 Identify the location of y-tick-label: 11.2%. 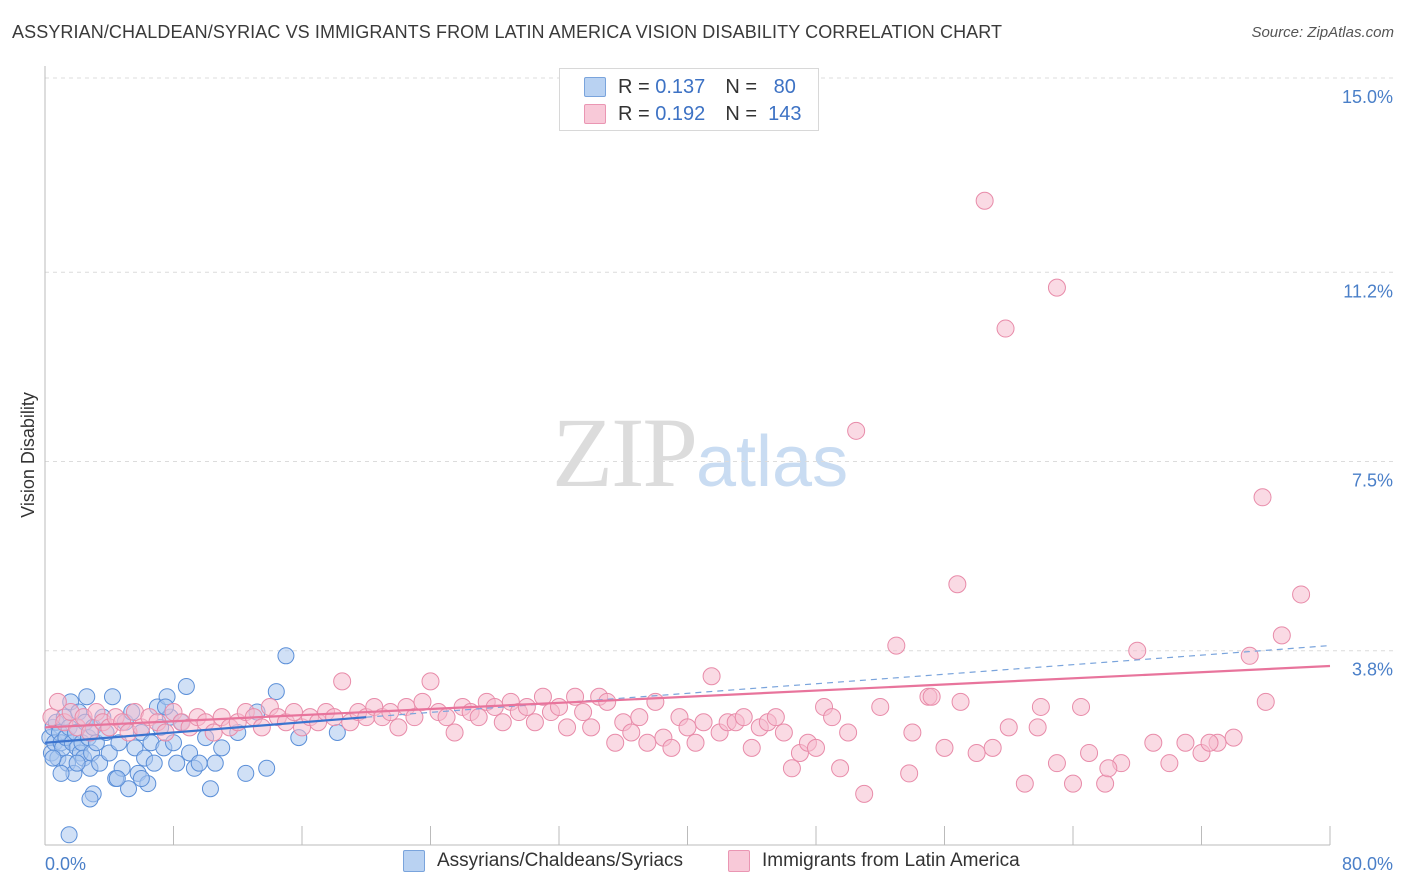
(1368, 291).